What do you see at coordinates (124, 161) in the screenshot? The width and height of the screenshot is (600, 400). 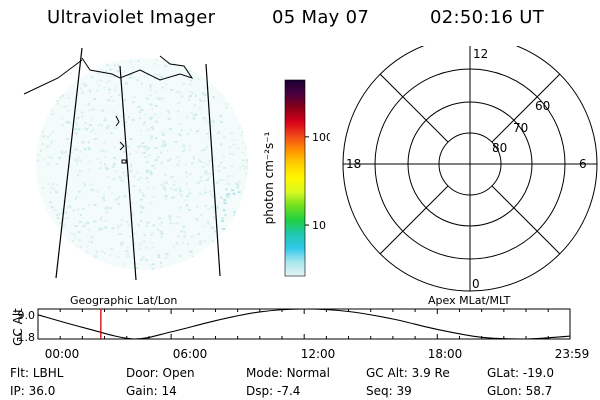 I see `island` at bounding box center [124, 161].